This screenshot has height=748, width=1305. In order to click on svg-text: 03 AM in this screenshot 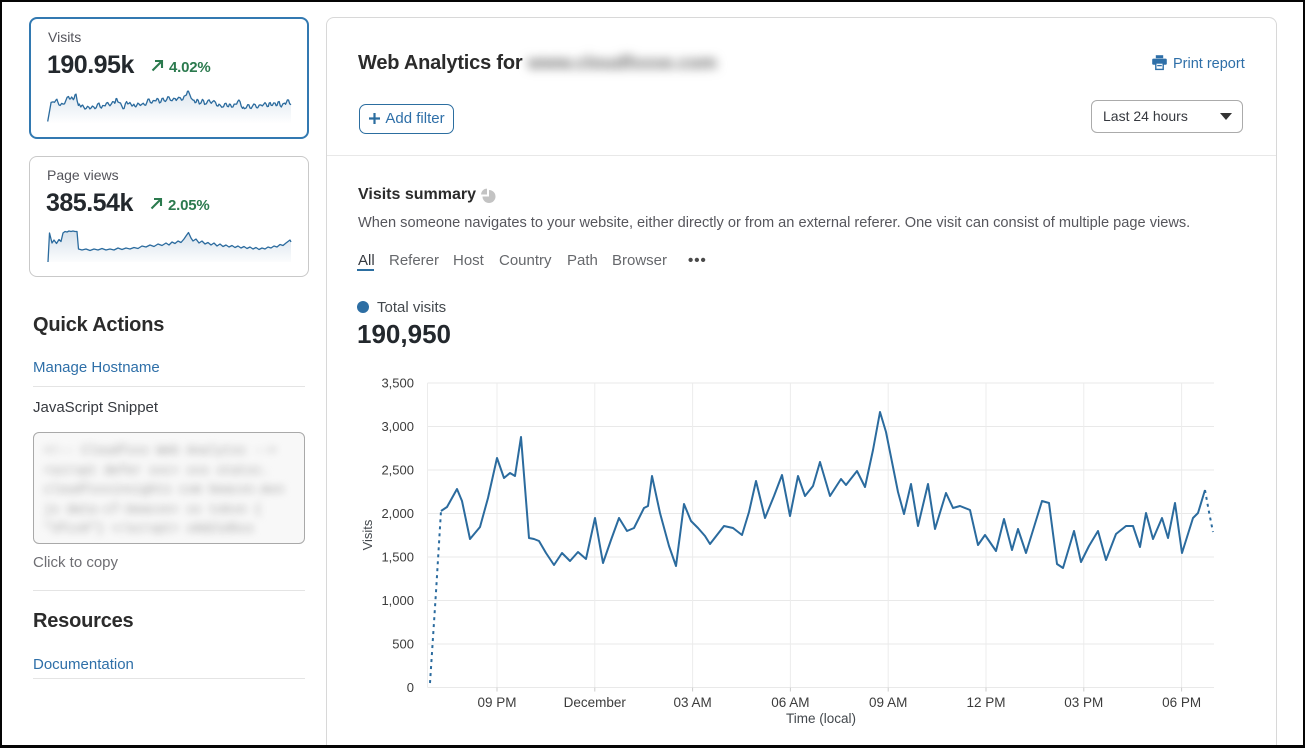, I will do `click(692, 702)`.